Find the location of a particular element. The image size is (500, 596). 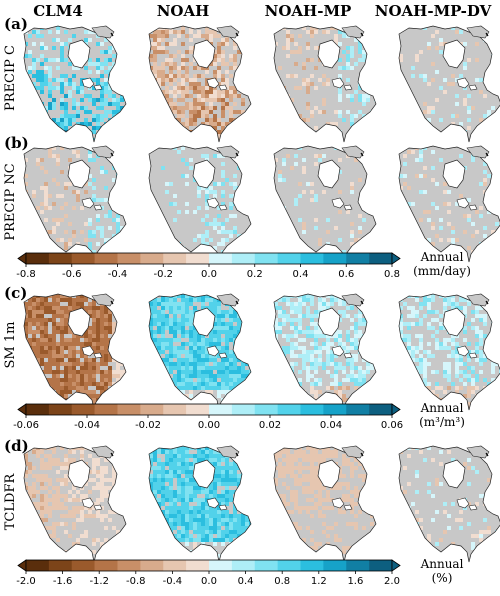

hudson-bay is located at coordinates (454, 174).